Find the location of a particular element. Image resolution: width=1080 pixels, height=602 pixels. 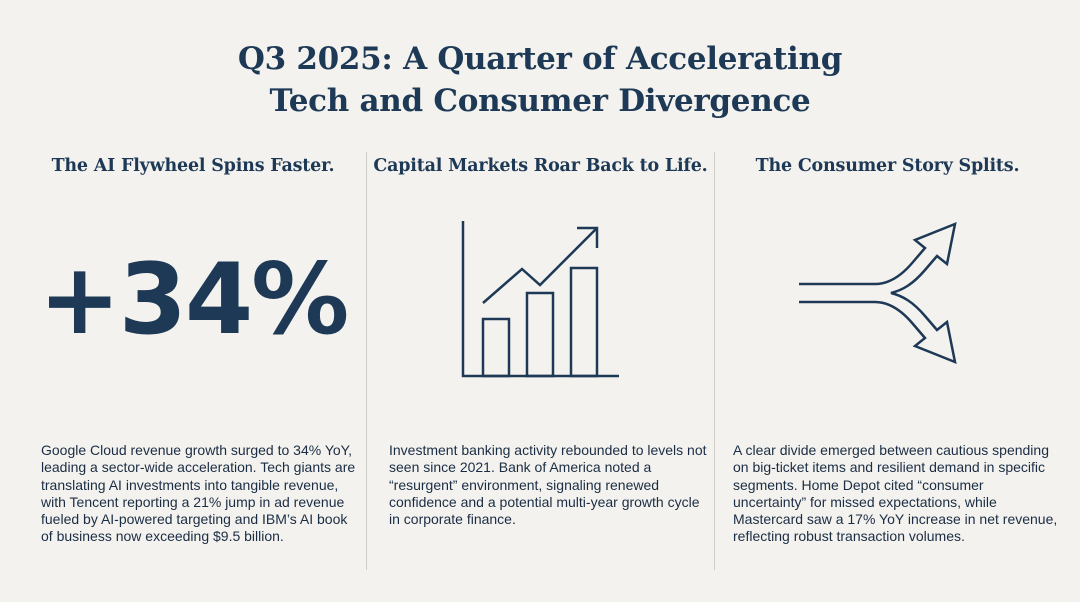

diverging-arrows-icon is located at coordinates (878, 293).